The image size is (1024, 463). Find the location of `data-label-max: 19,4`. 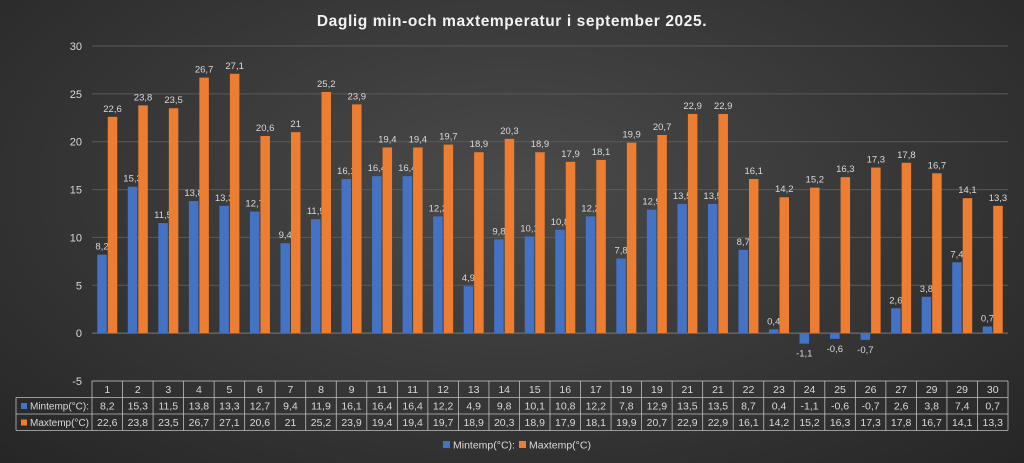

data-label-max: 19,4 is located at coordinates (418, 139).